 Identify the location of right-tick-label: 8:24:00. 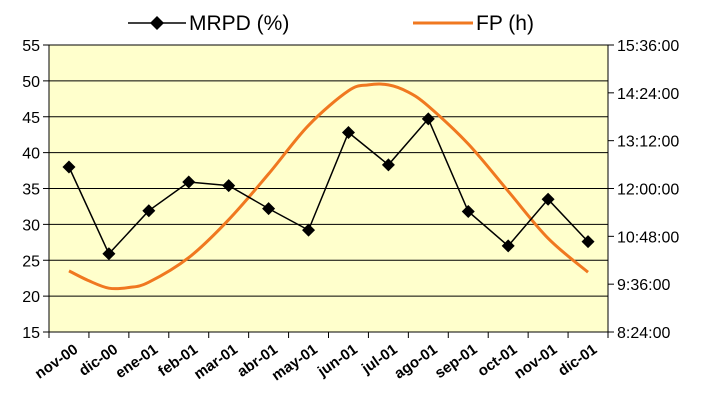
(643, 333).